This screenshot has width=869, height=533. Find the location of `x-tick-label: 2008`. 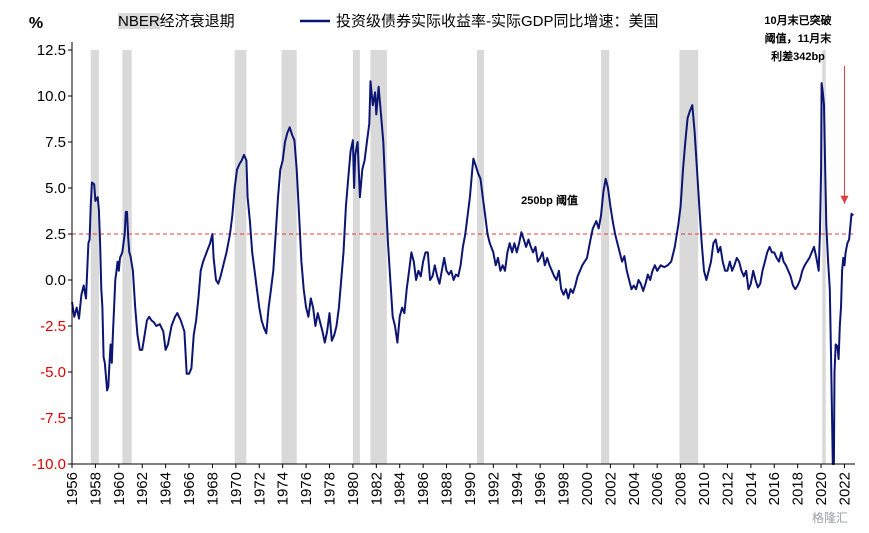

x-tick-label: 2008 is located at coordinates (681, 488).